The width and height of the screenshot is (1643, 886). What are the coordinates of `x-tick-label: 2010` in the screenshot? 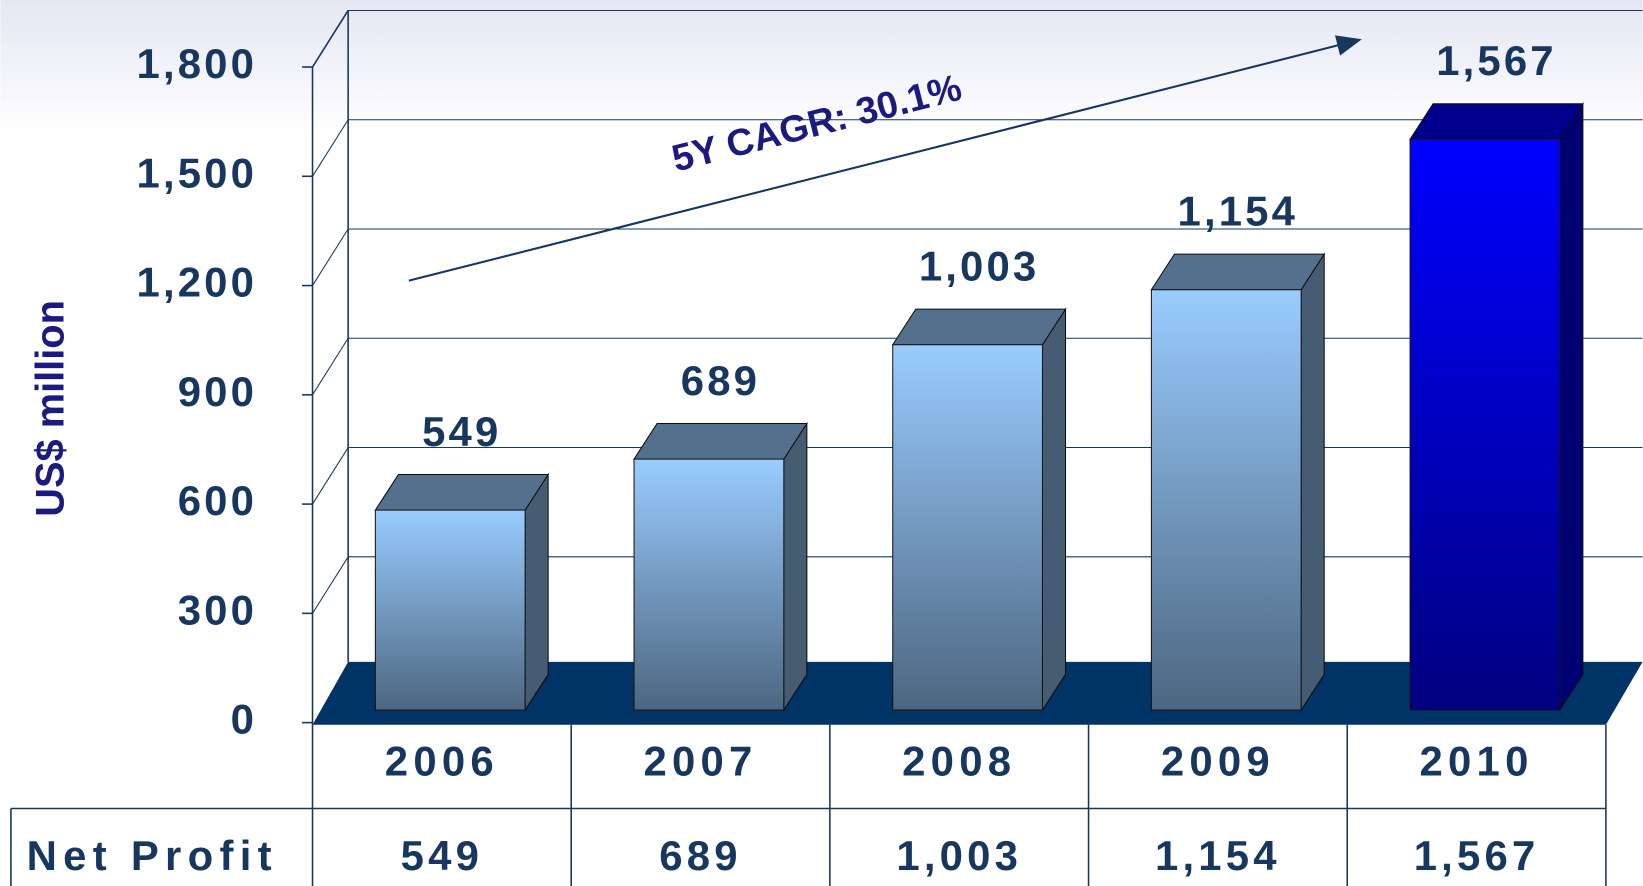 It's located at (1477, 761).